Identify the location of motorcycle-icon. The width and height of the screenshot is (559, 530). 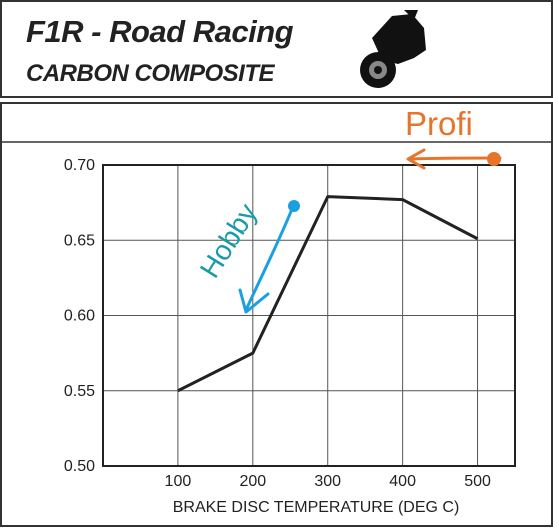
(393, 49).